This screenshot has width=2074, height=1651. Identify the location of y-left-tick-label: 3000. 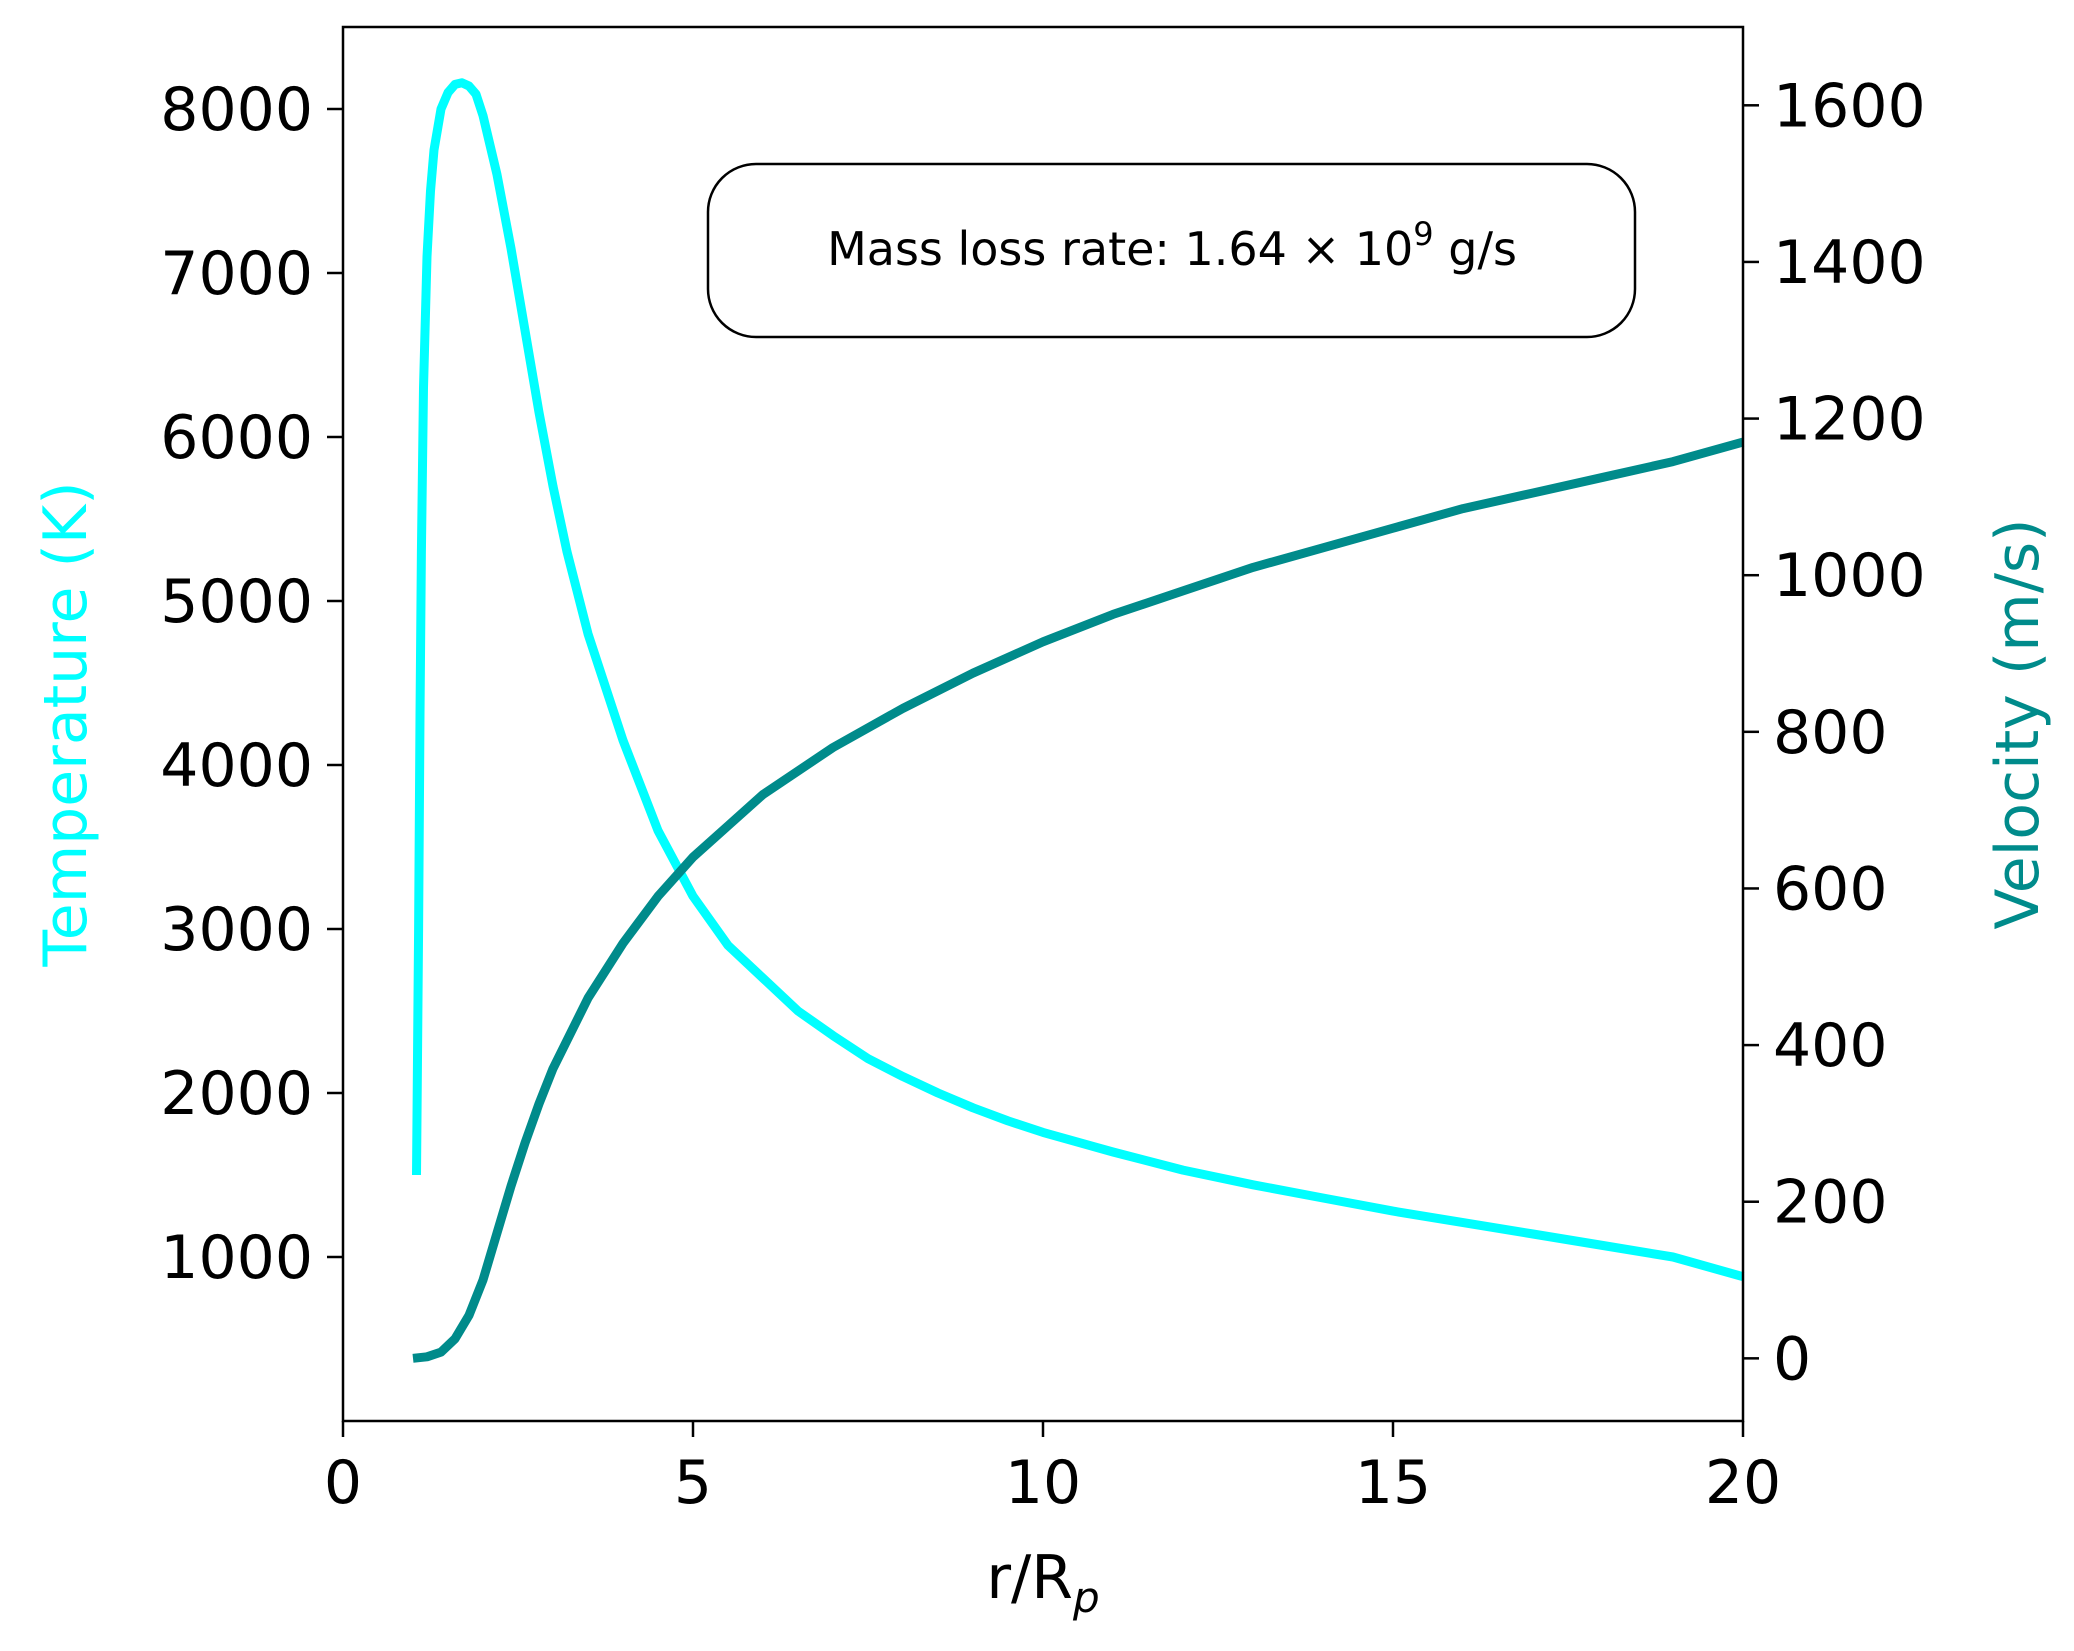
(236, 930).